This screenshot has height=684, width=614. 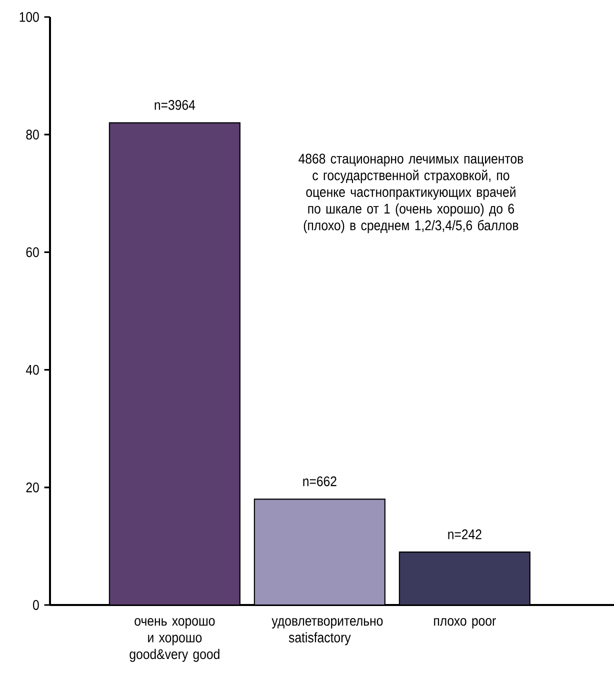 I want to click on y-tick-label: 40, so click(x=32, y=369).